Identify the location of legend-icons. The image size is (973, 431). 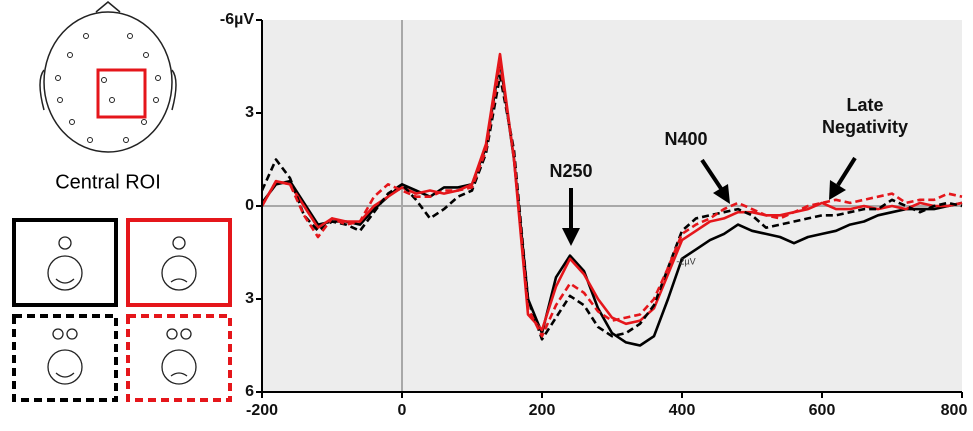
(122, 310).